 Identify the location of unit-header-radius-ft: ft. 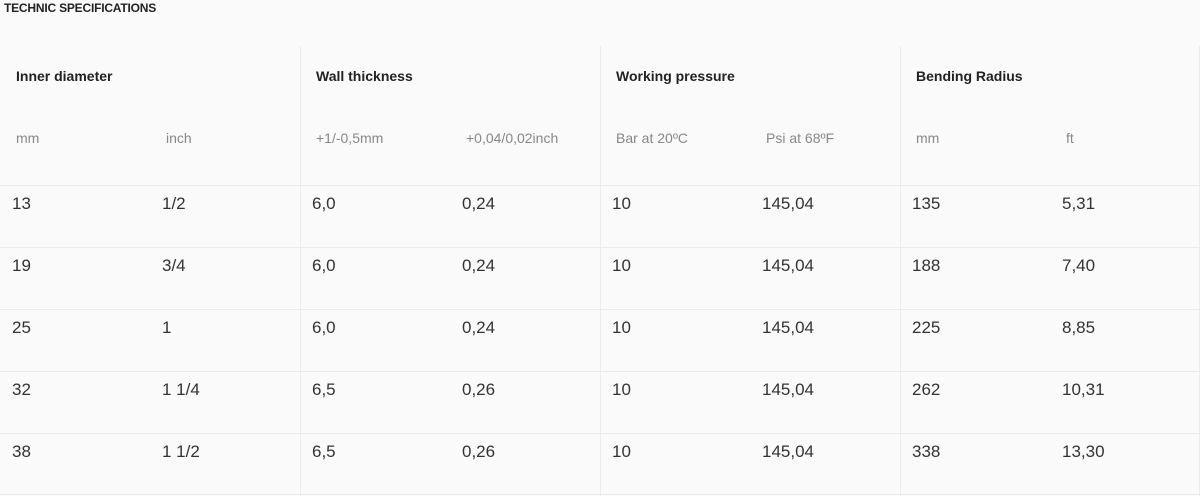
(1070, 138).